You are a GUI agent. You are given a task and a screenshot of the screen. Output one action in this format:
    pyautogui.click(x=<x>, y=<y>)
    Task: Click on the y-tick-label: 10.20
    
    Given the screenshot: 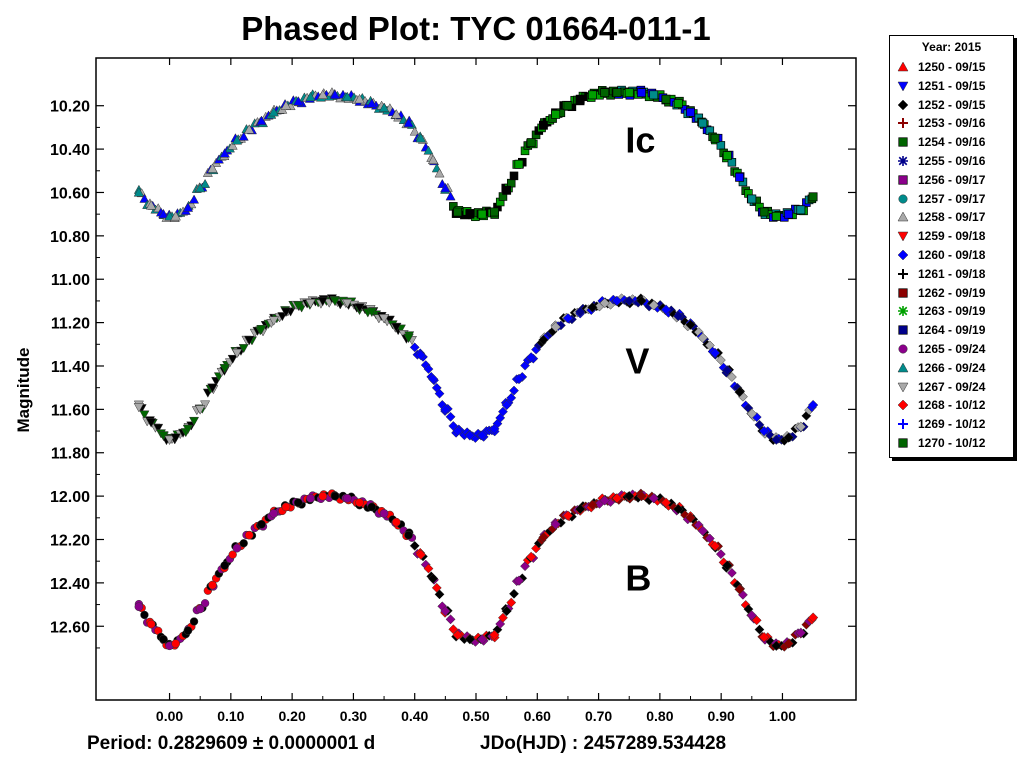 What is the action you would take?
    pyautogui.click(x=70, y=107)
    